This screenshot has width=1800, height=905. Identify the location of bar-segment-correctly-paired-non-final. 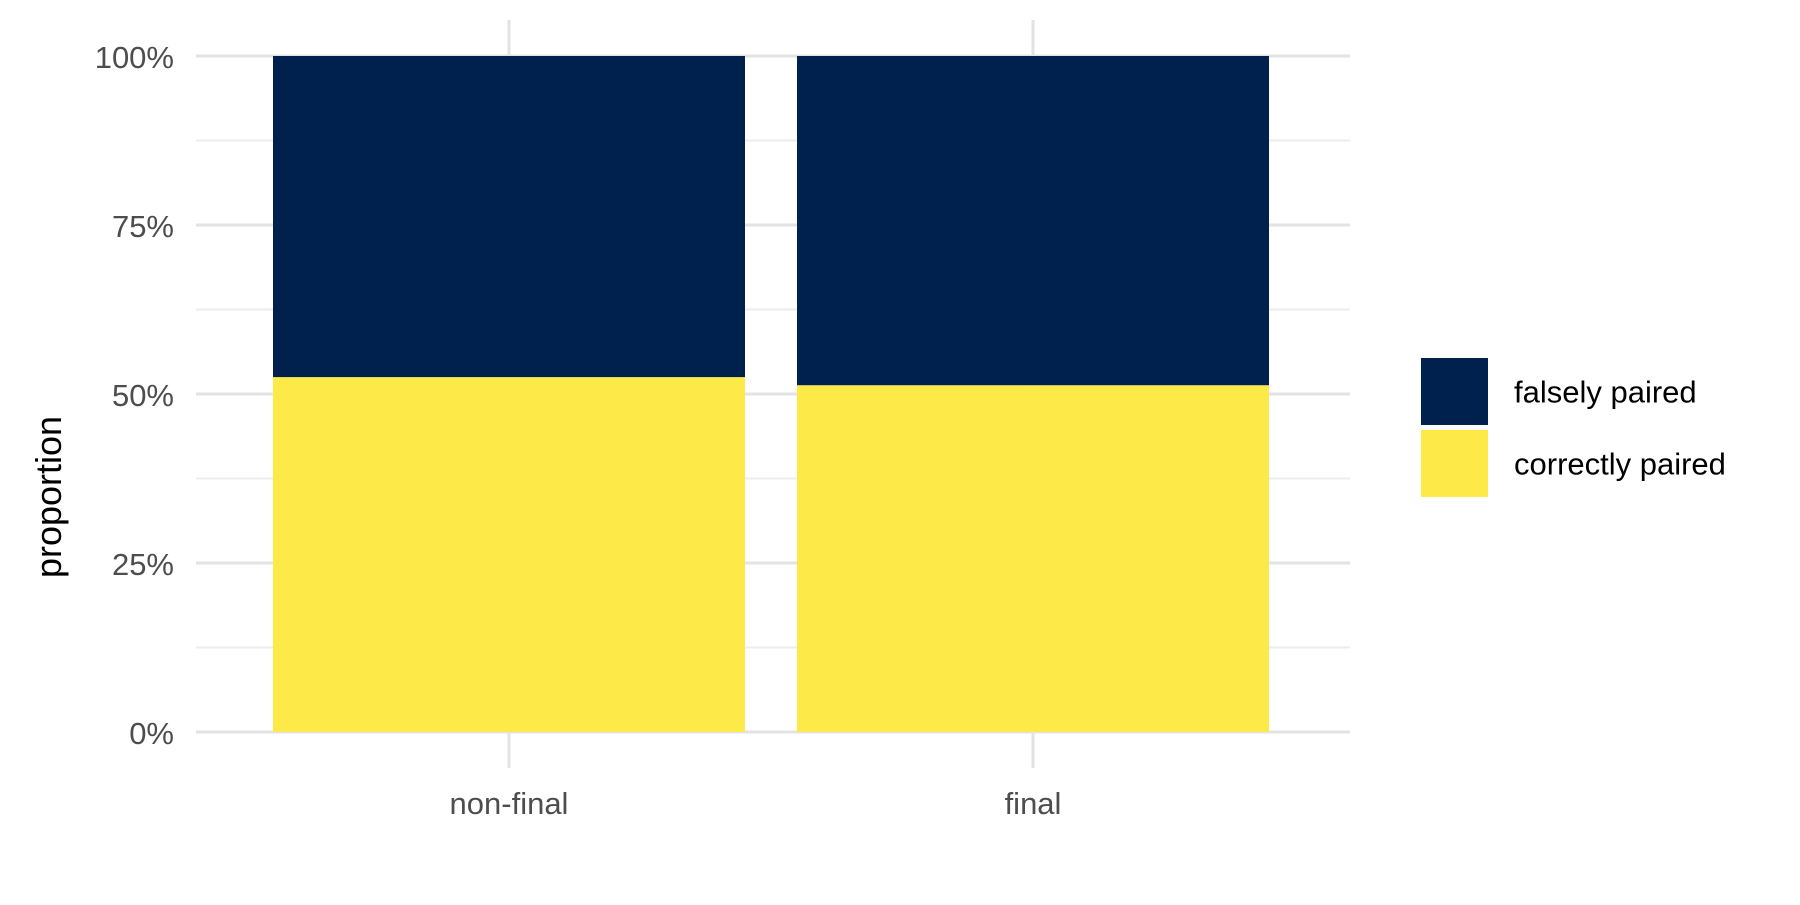
(509, 554).